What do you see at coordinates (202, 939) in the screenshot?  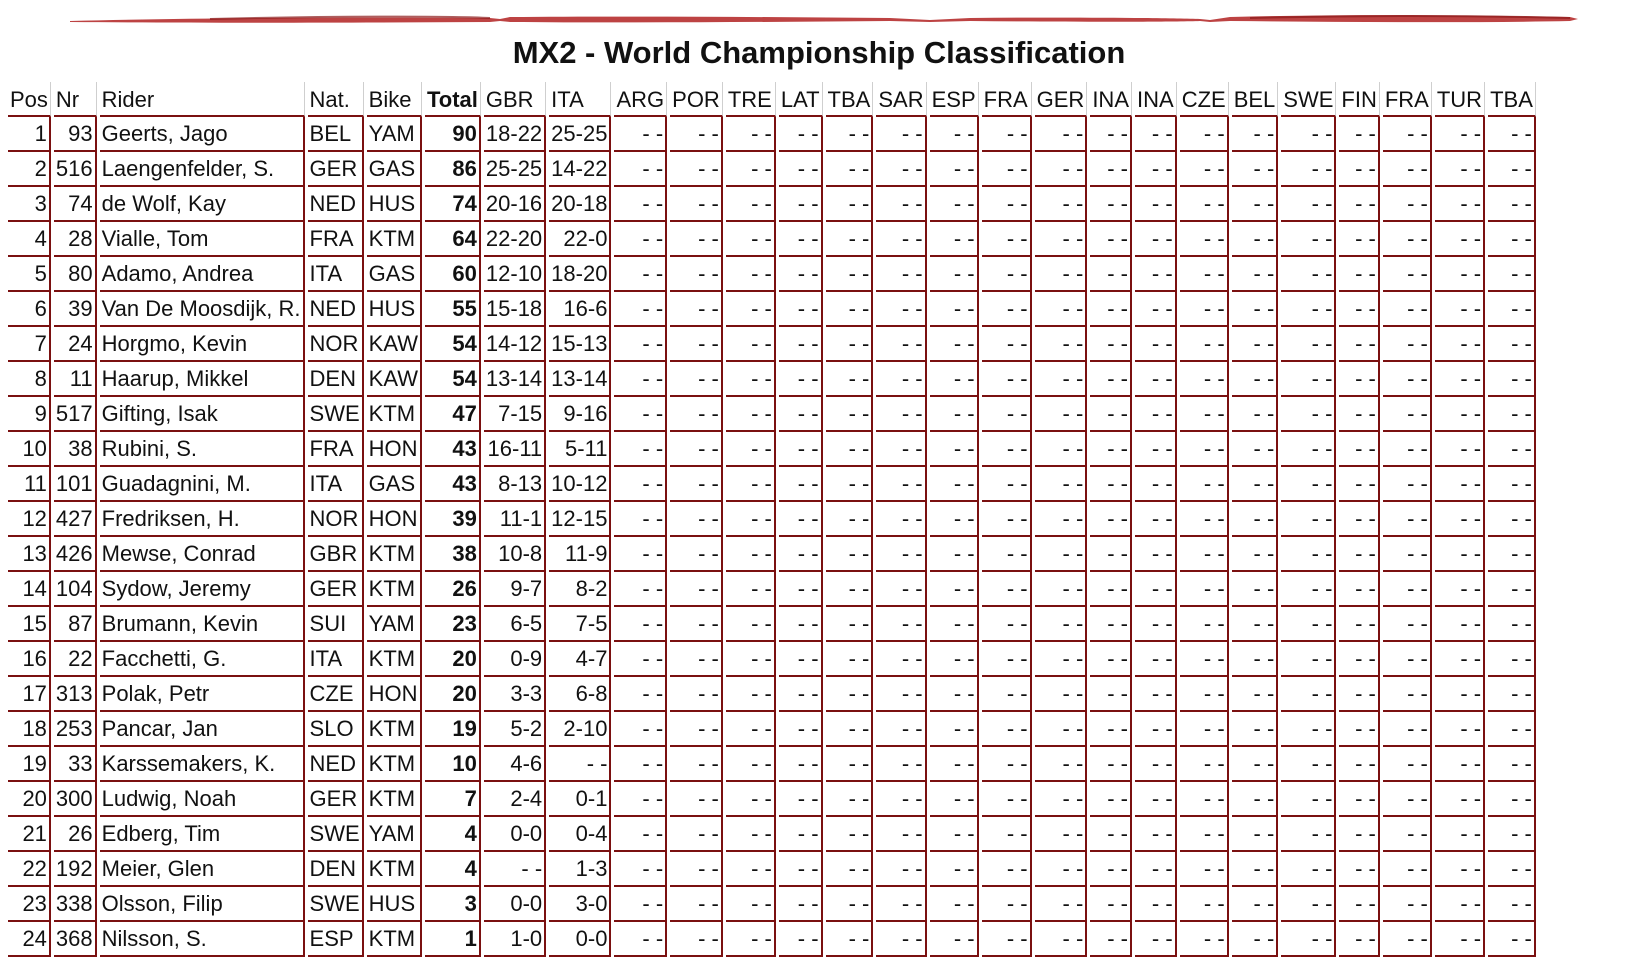 I see `cell-rider: Nilsson, S.` at bounding box center [202, 939].